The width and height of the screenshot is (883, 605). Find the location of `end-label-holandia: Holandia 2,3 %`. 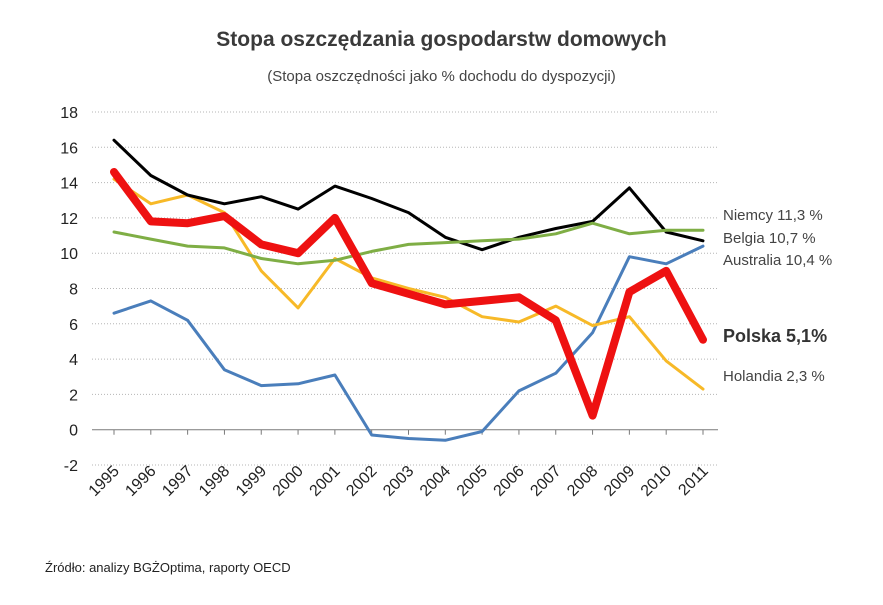

end-label-holandia: Holandia 2,3 % is located at coordinates (774, 376).